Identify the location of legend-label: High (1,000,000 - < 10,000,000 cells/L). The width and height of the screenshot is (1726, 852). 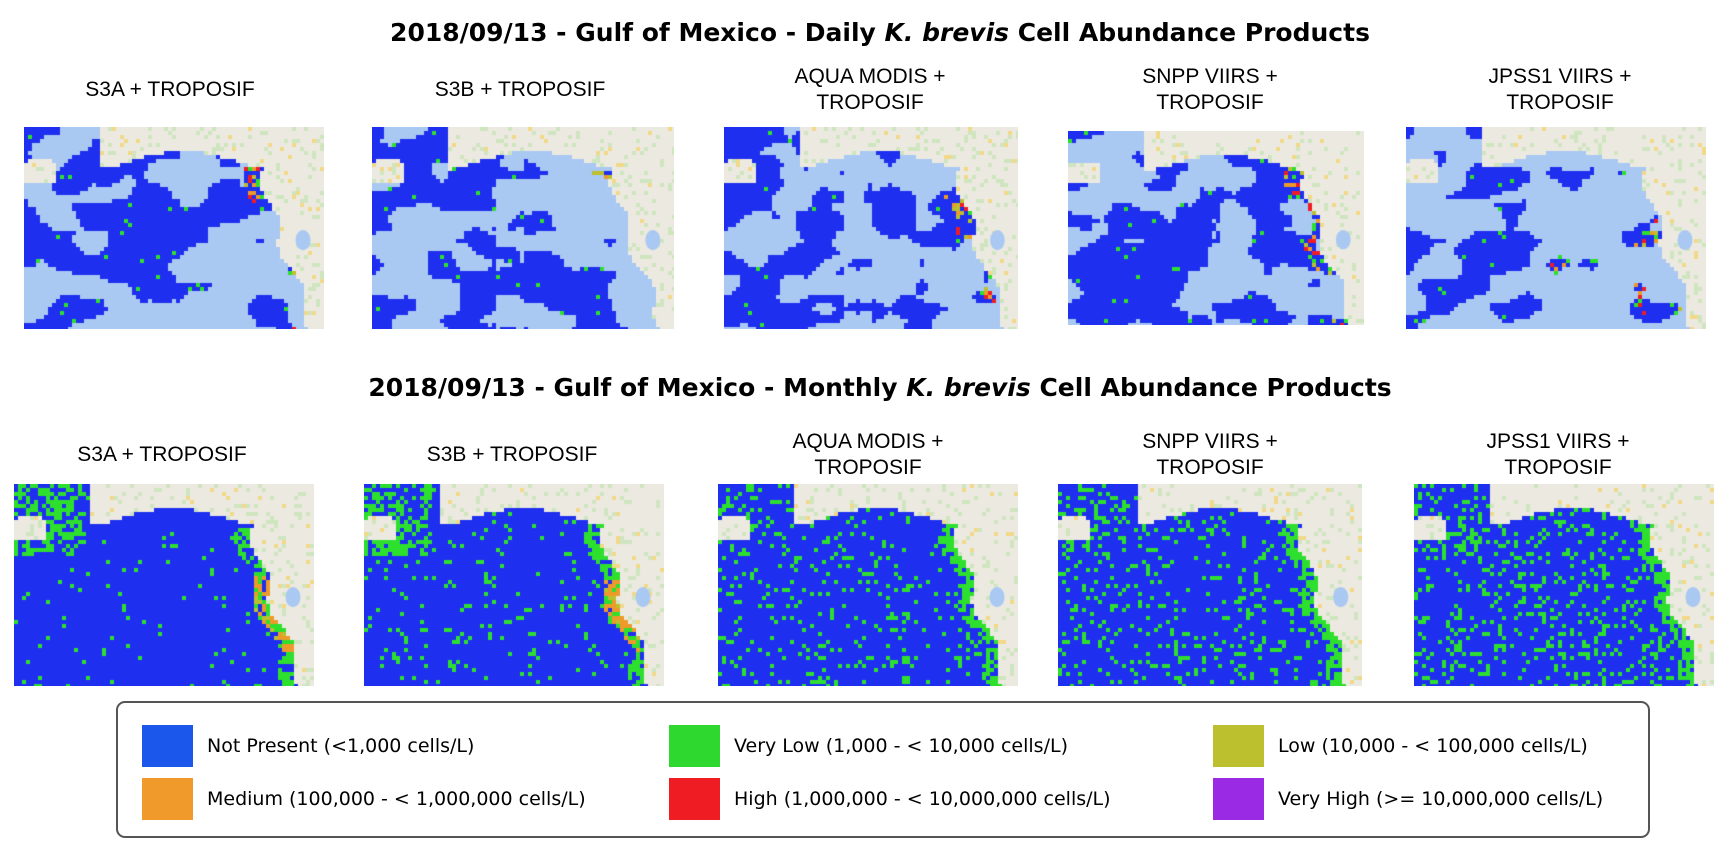
(922, 799).